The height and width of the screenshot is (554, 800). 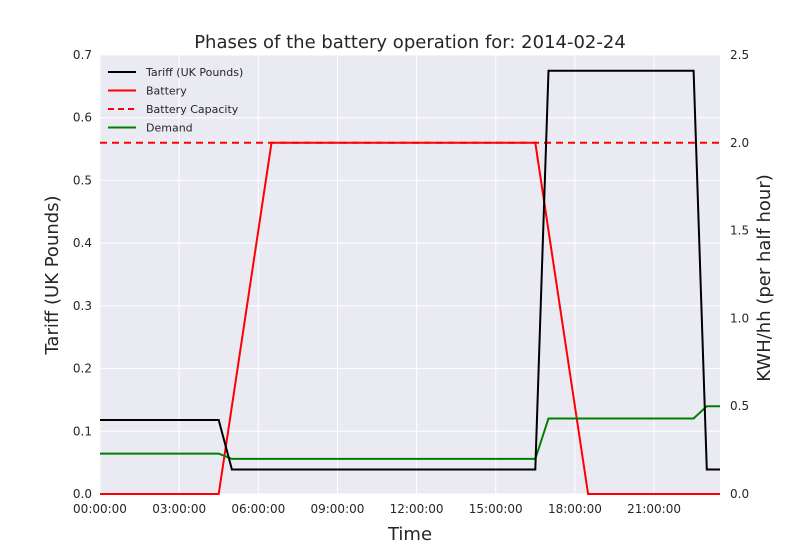 What do you see at coordinates (82, 431) in the screenshot?
I see `y-tick-label: 0.1` at bounding box center [82, 431].